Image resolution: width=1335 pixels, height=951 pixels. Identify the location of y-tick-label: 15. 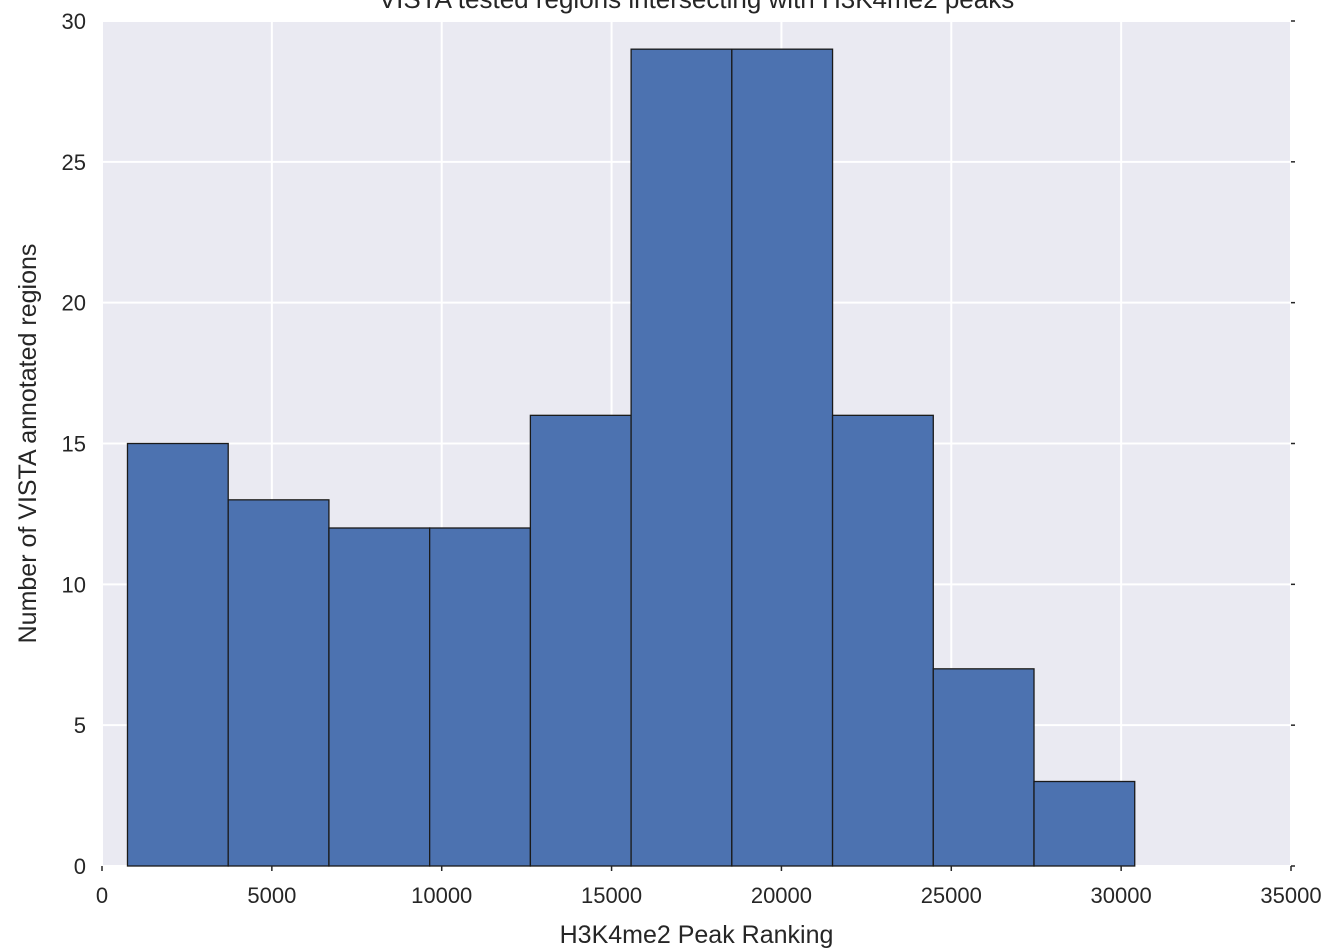
(74, 444).